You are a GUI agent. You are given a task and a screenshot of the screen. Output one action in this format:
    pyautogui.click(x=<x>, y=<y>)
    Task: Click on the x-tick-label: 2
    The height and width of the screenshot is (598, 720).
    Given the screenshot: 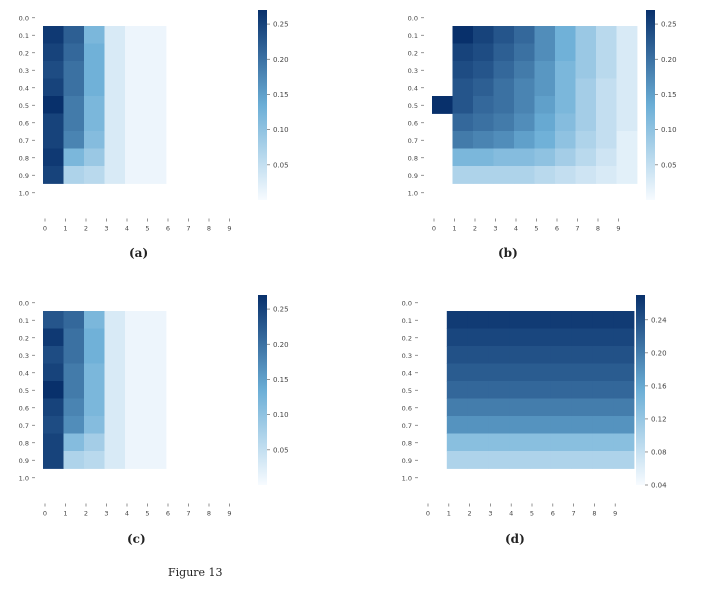 What is the action you would take?
    pyautogui.click(x=475, y=229)
    